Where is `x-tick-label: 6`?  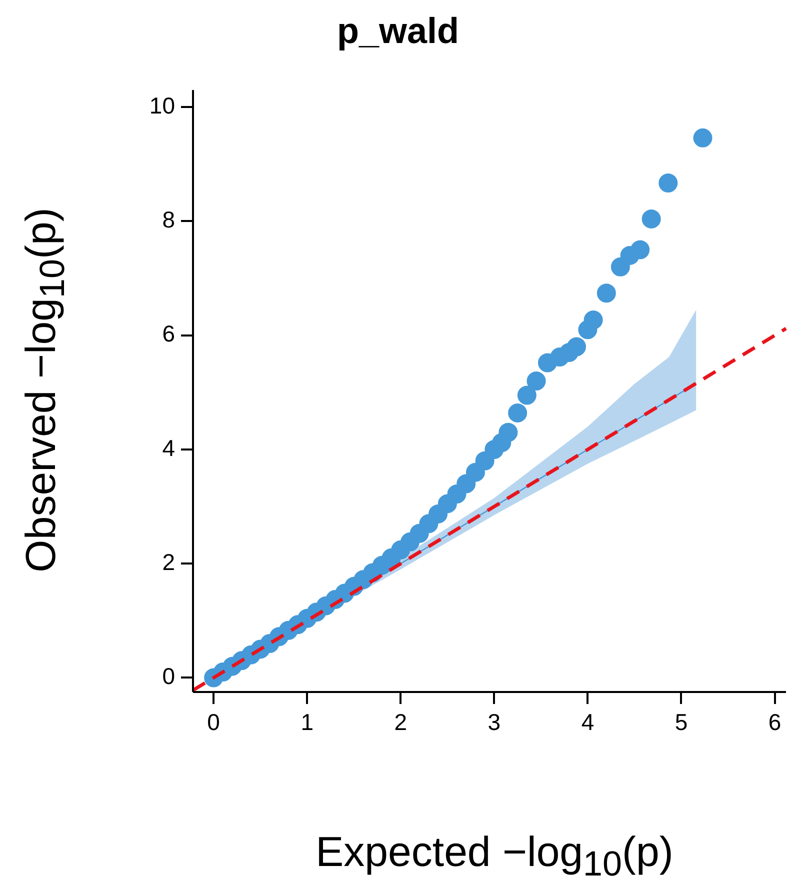
x-tick-label: 6 is located at coordinates (775, 722).